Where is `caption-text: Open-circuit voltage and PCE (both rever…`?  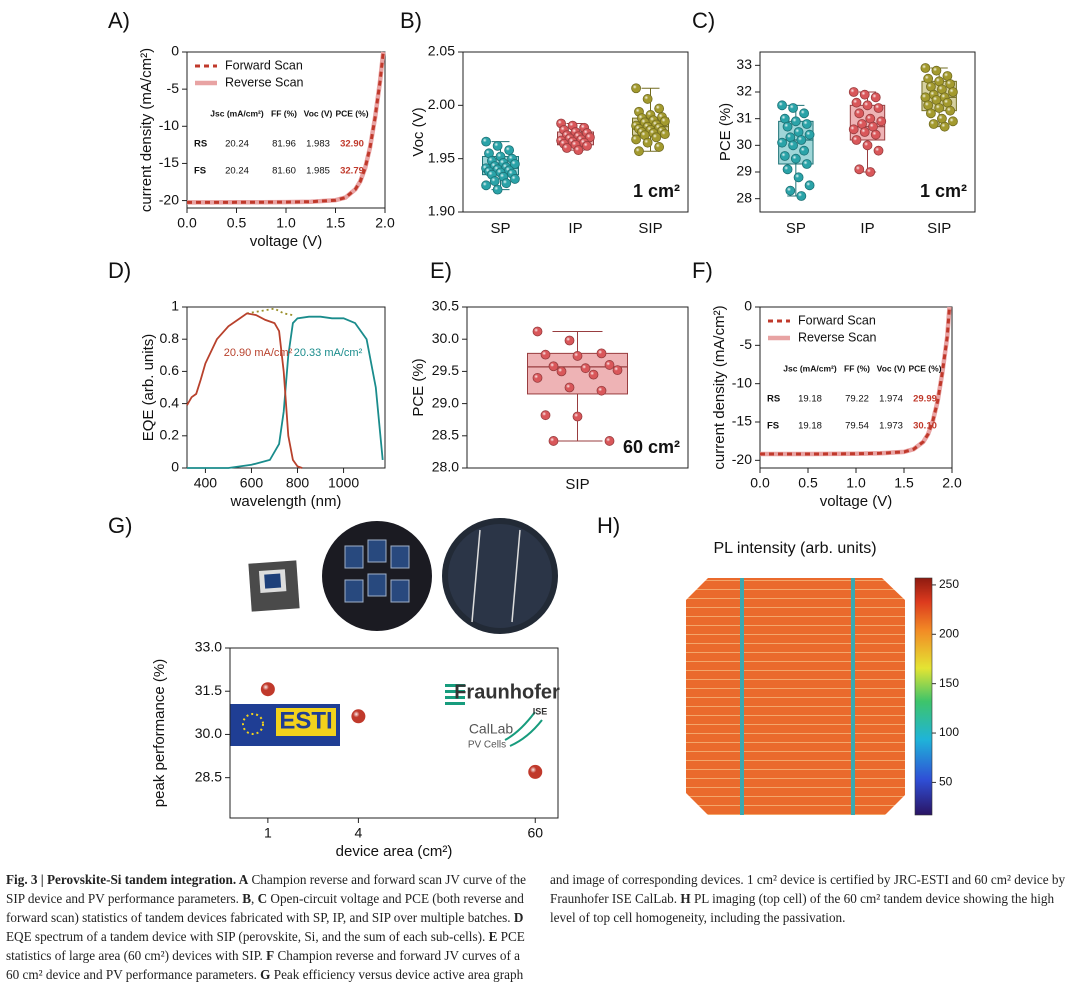 caption-text: Open-circuit voltage and PCE (both rever… is located at coordinates (265, 908).